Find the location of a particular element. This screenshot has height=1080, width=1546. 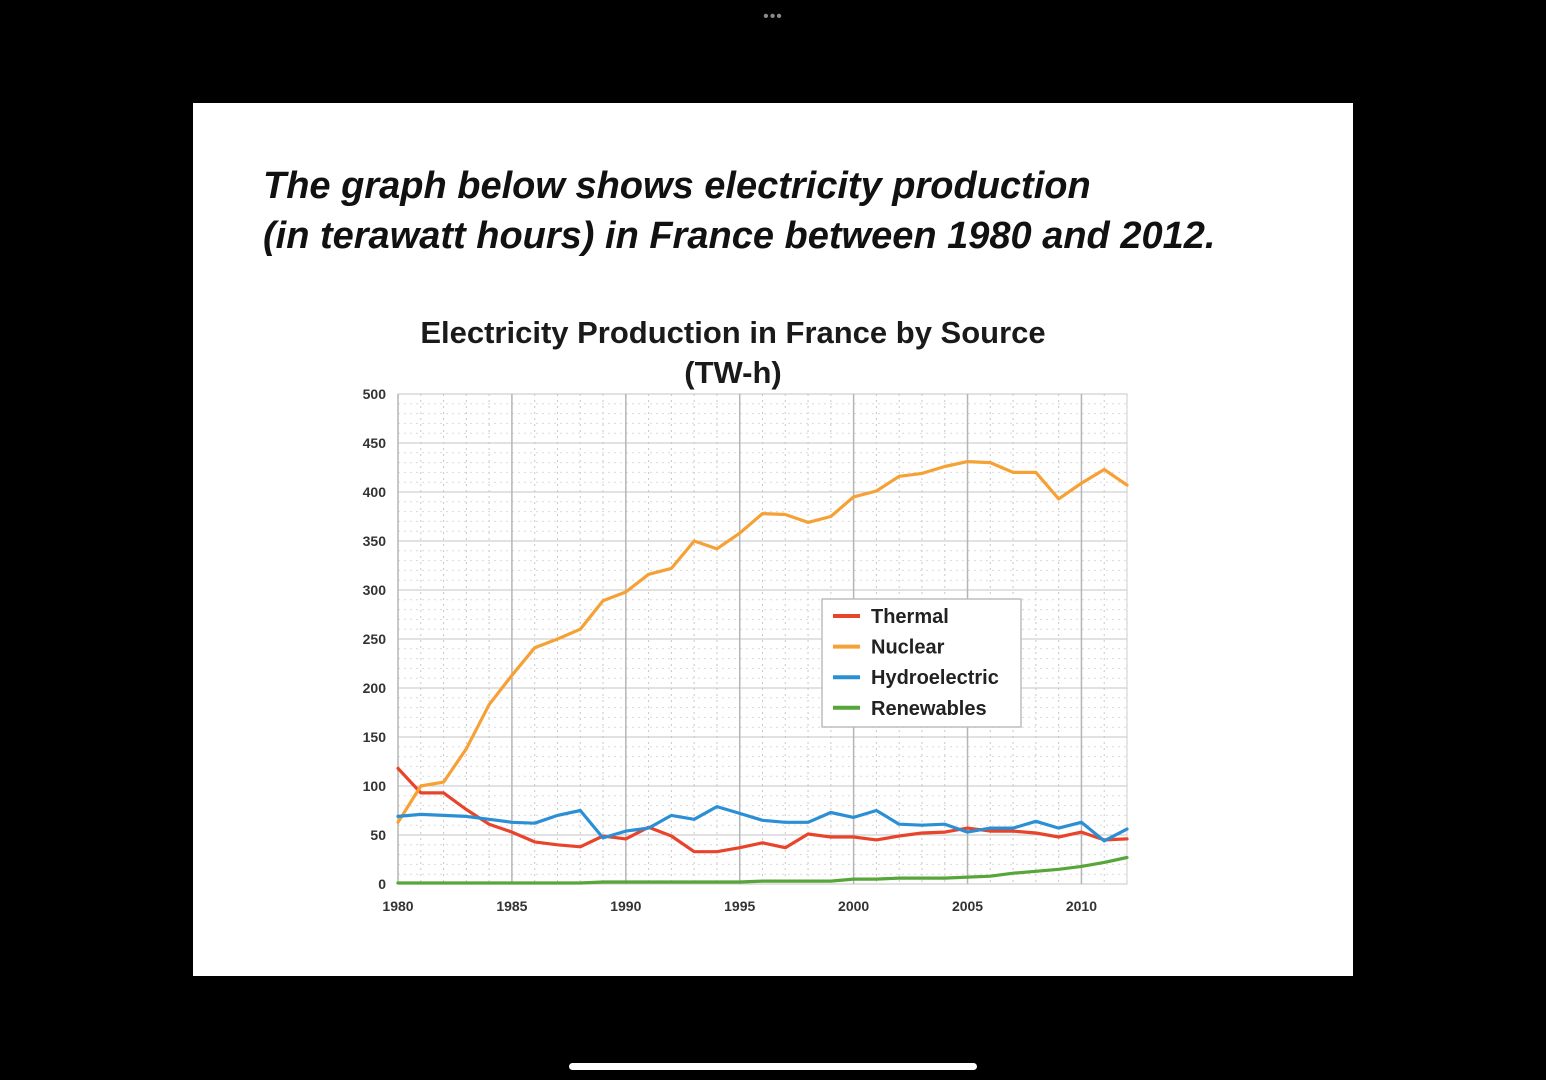

y-tick-label: 250 is located at coordinates (375, 639).